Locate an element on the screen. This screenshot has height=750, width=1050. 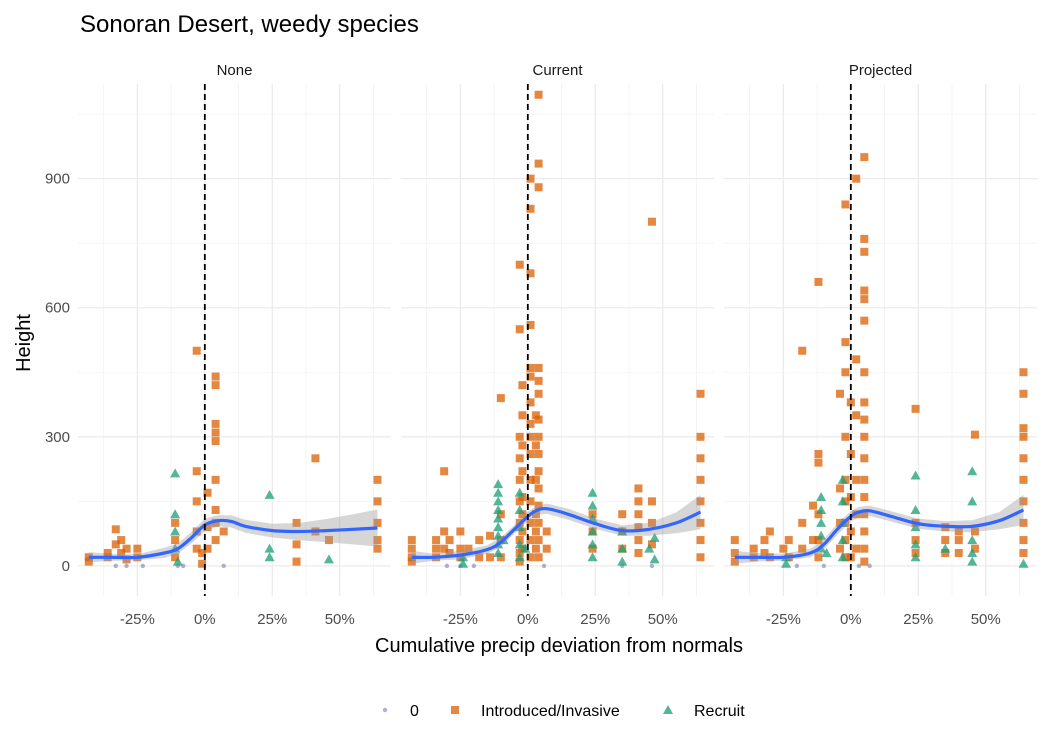
x-tick-label: -25% is located at coordinates (460, 619).